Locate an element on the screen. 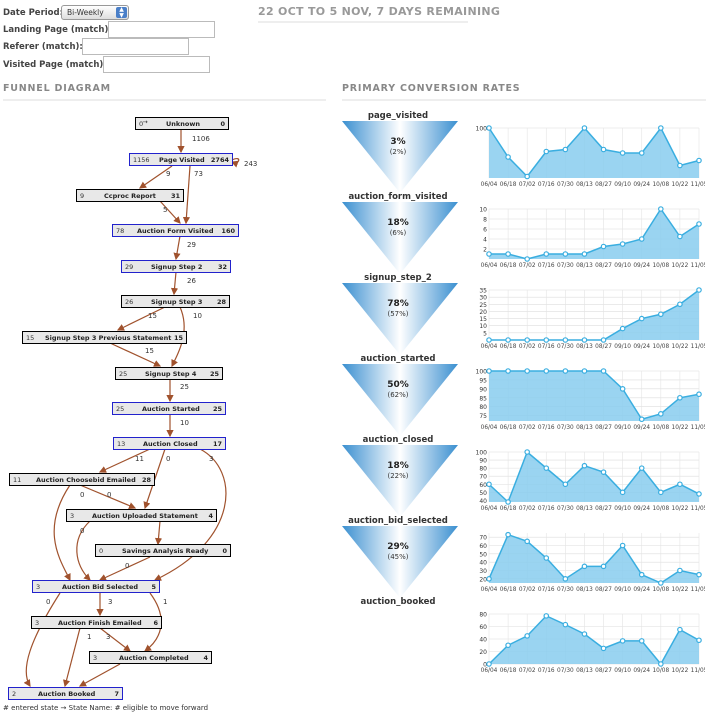 The image size is (709, 717). state-node-auction-uploaded-statement: 3 Auction Uploaded Statement 4 is located at coordinates (141, 515).